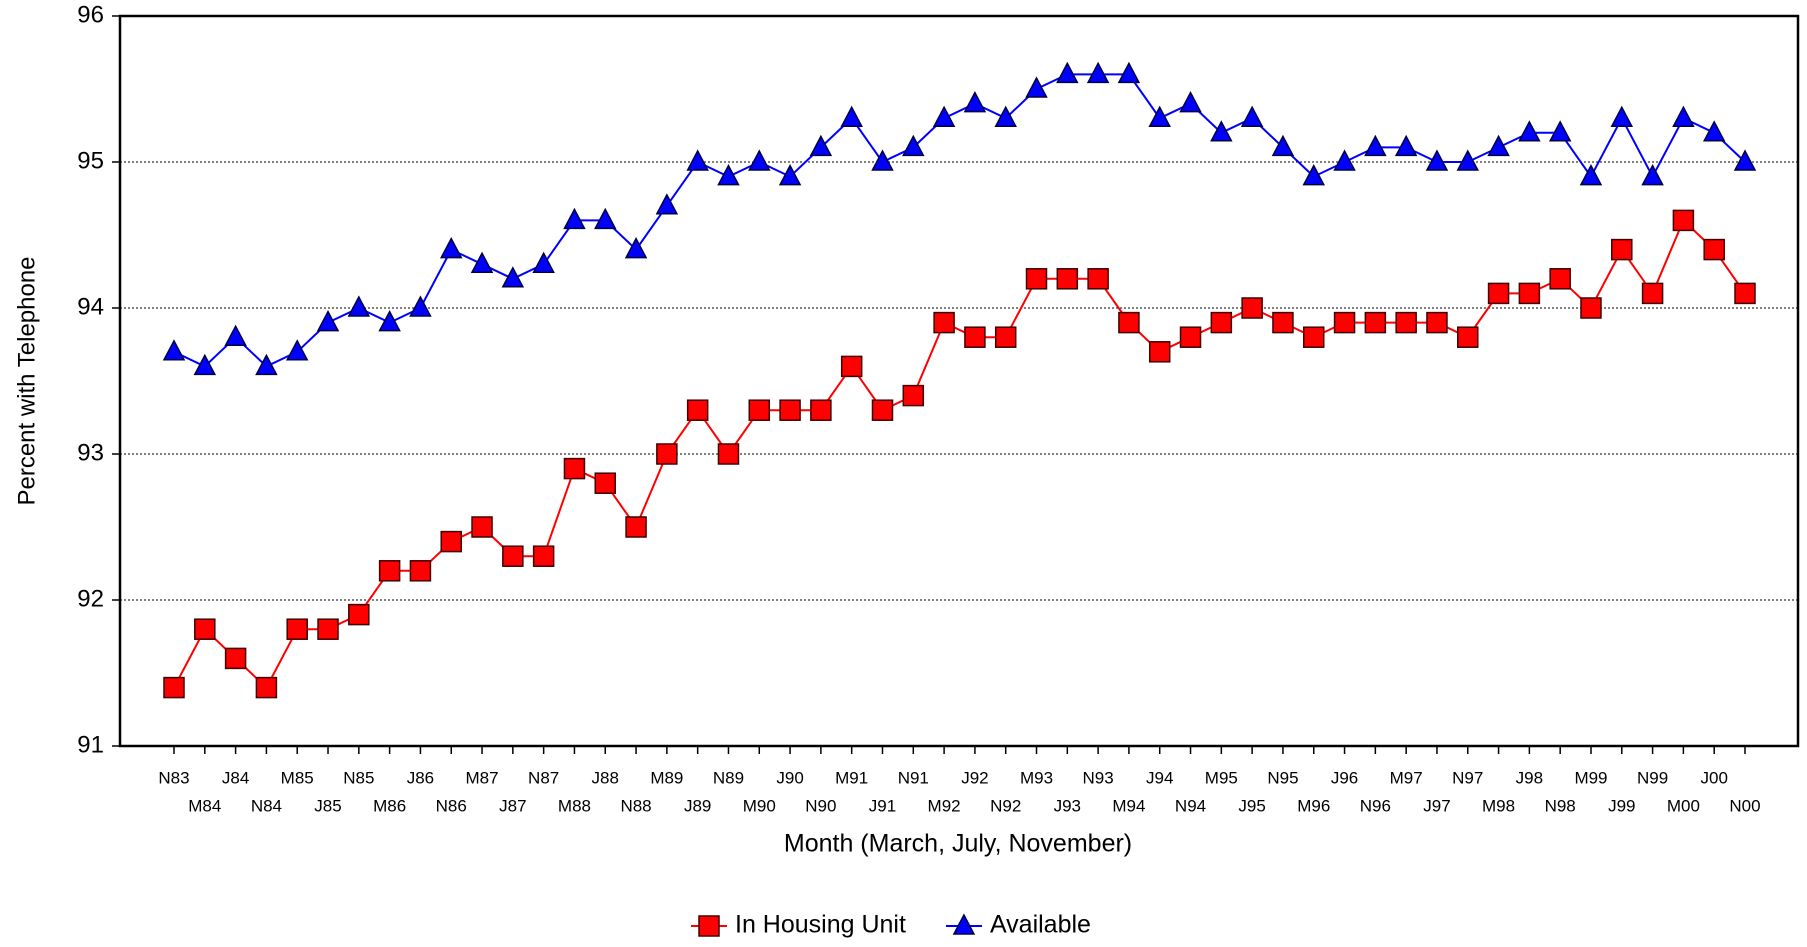  I want to click on x-tick-label: N95, so click(1282, 777).